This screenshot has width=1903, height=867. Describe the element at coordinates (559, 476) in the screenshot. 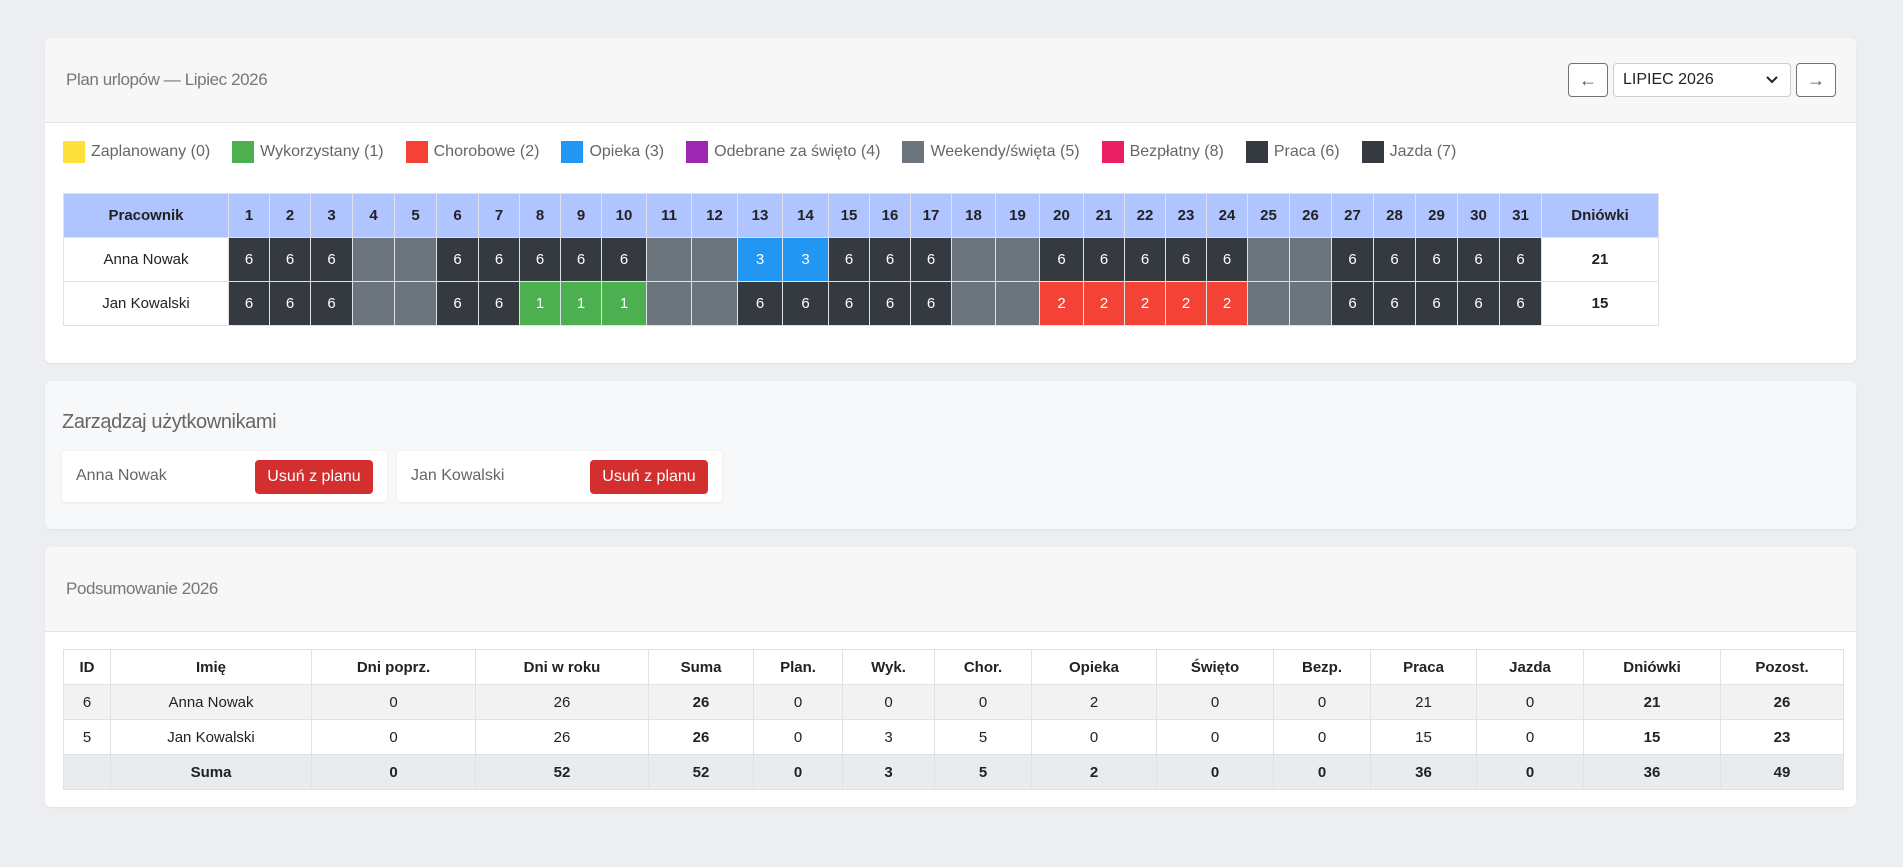

I see `user-tile: Jan Kowalski Usuń z planu` at that location.